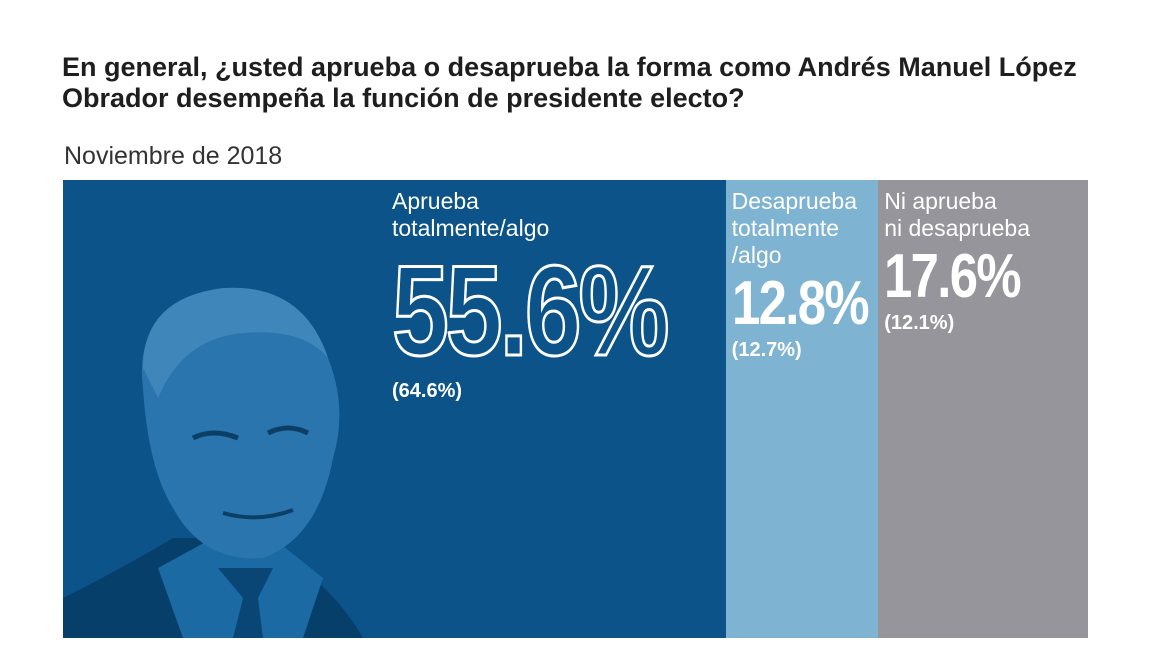 The width and height of the screenshot is (1171, 666). I want to click on segment-text: Aprueba totalmente/algo 55.6% (64.6%), so click(557, 295).